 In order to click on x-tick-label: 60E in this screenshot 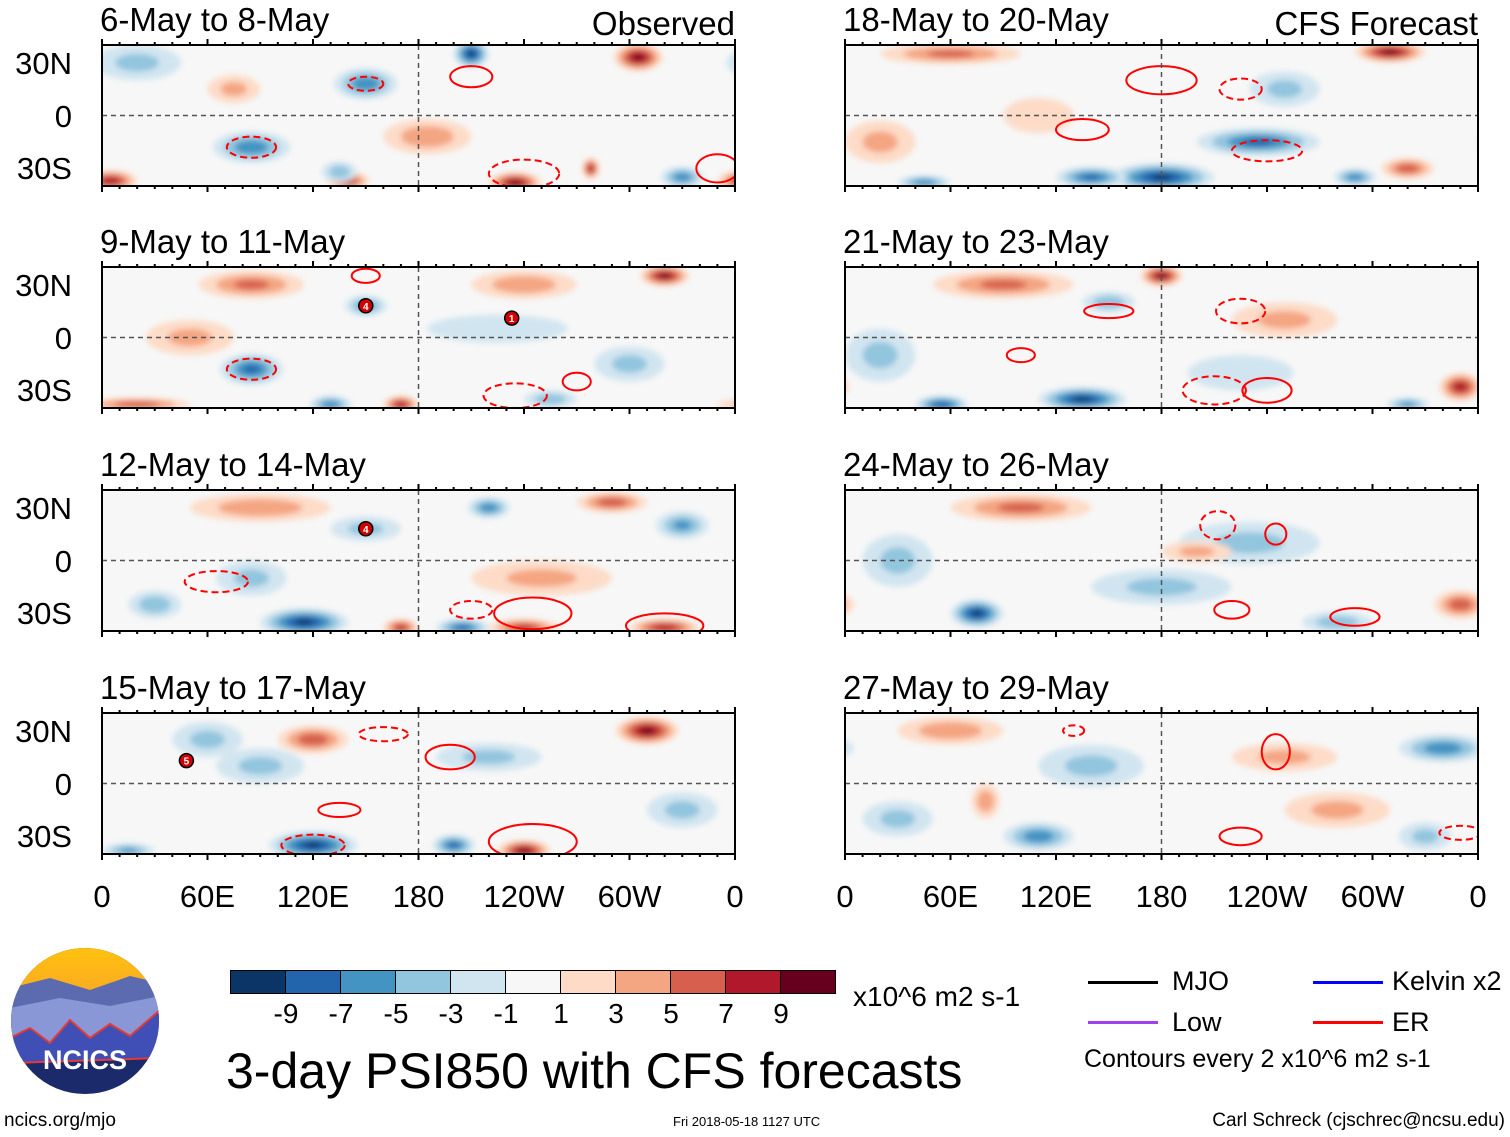, I will do `click(950, 896)`.